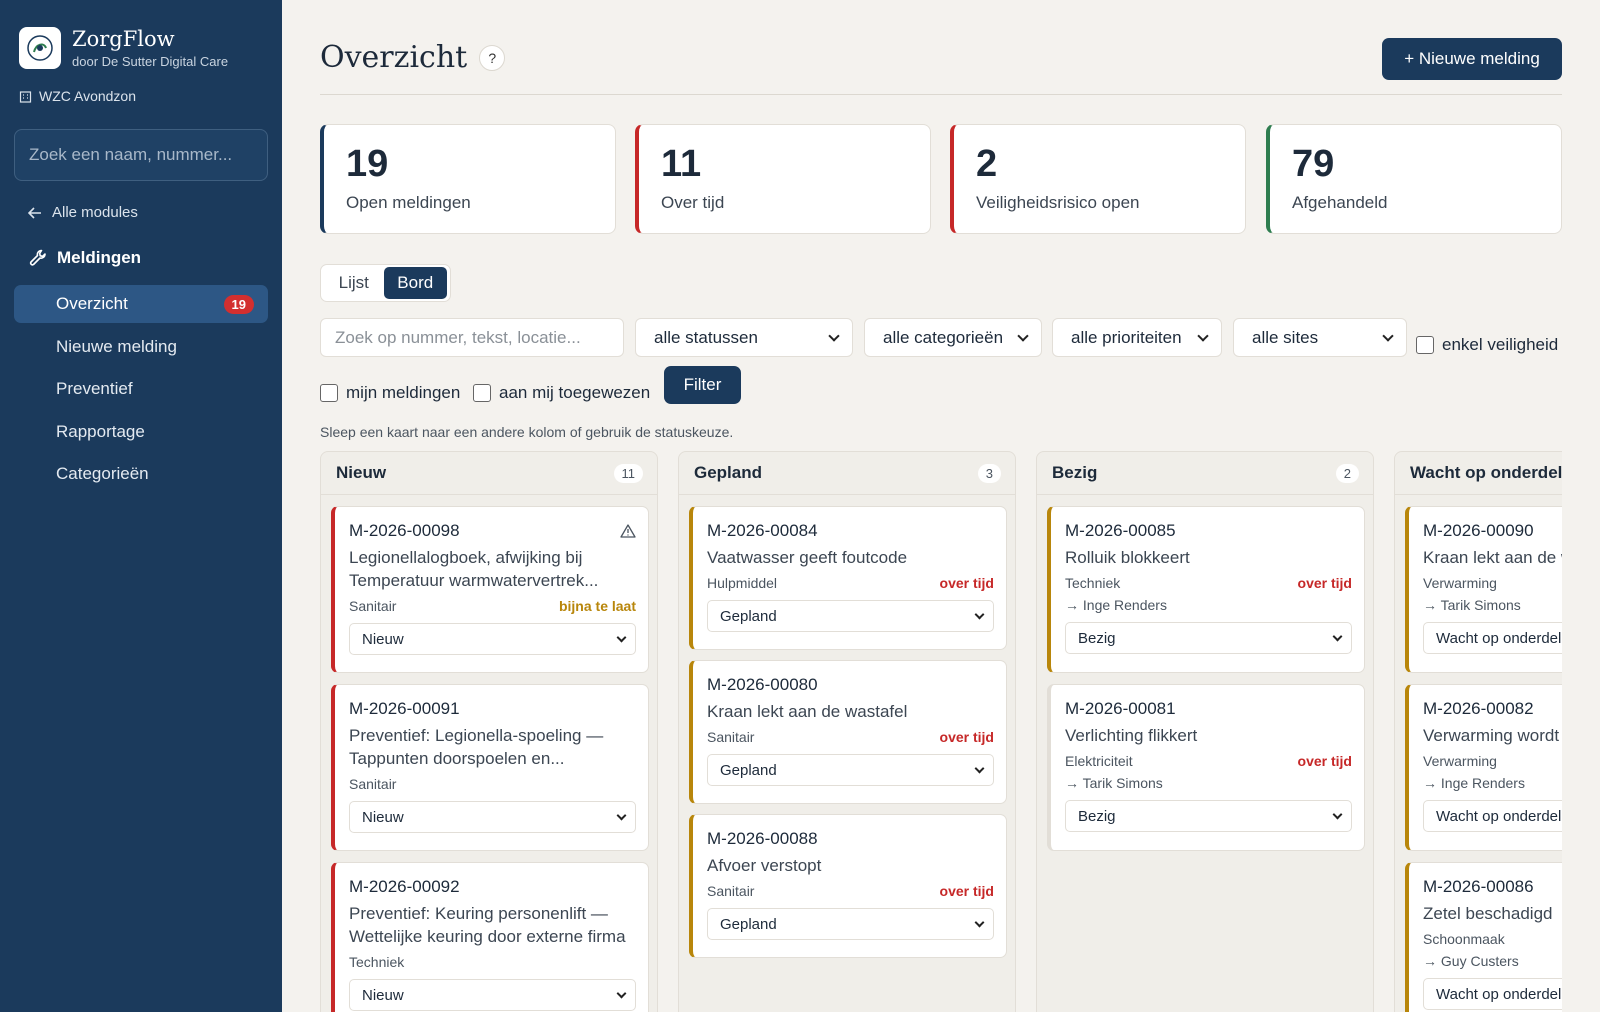 Image resolution: width=1600 pixels, height=1012 pixels. Describe the element at coordinates (472, 337) in the screenshot. I see `filter-search-input` at that location.